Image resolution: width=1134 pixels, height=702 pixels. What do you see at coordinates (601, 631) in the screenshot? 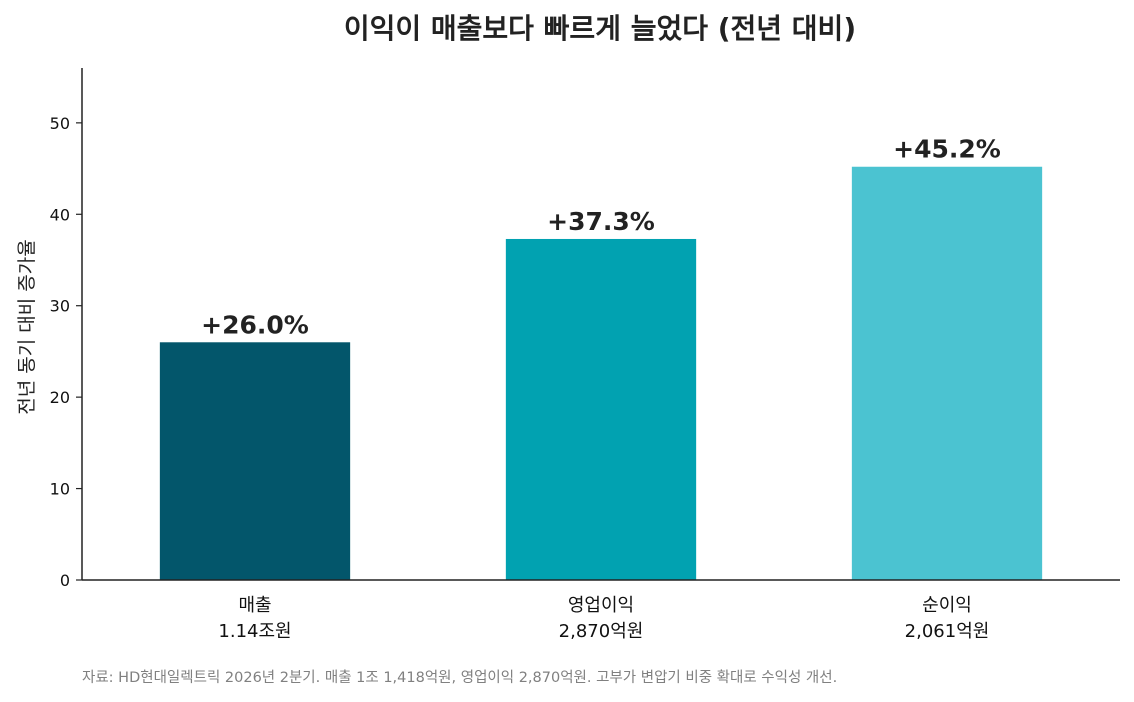
I see `x-tick-sublabel: 2,870억원` at bounding box center [601, 631].